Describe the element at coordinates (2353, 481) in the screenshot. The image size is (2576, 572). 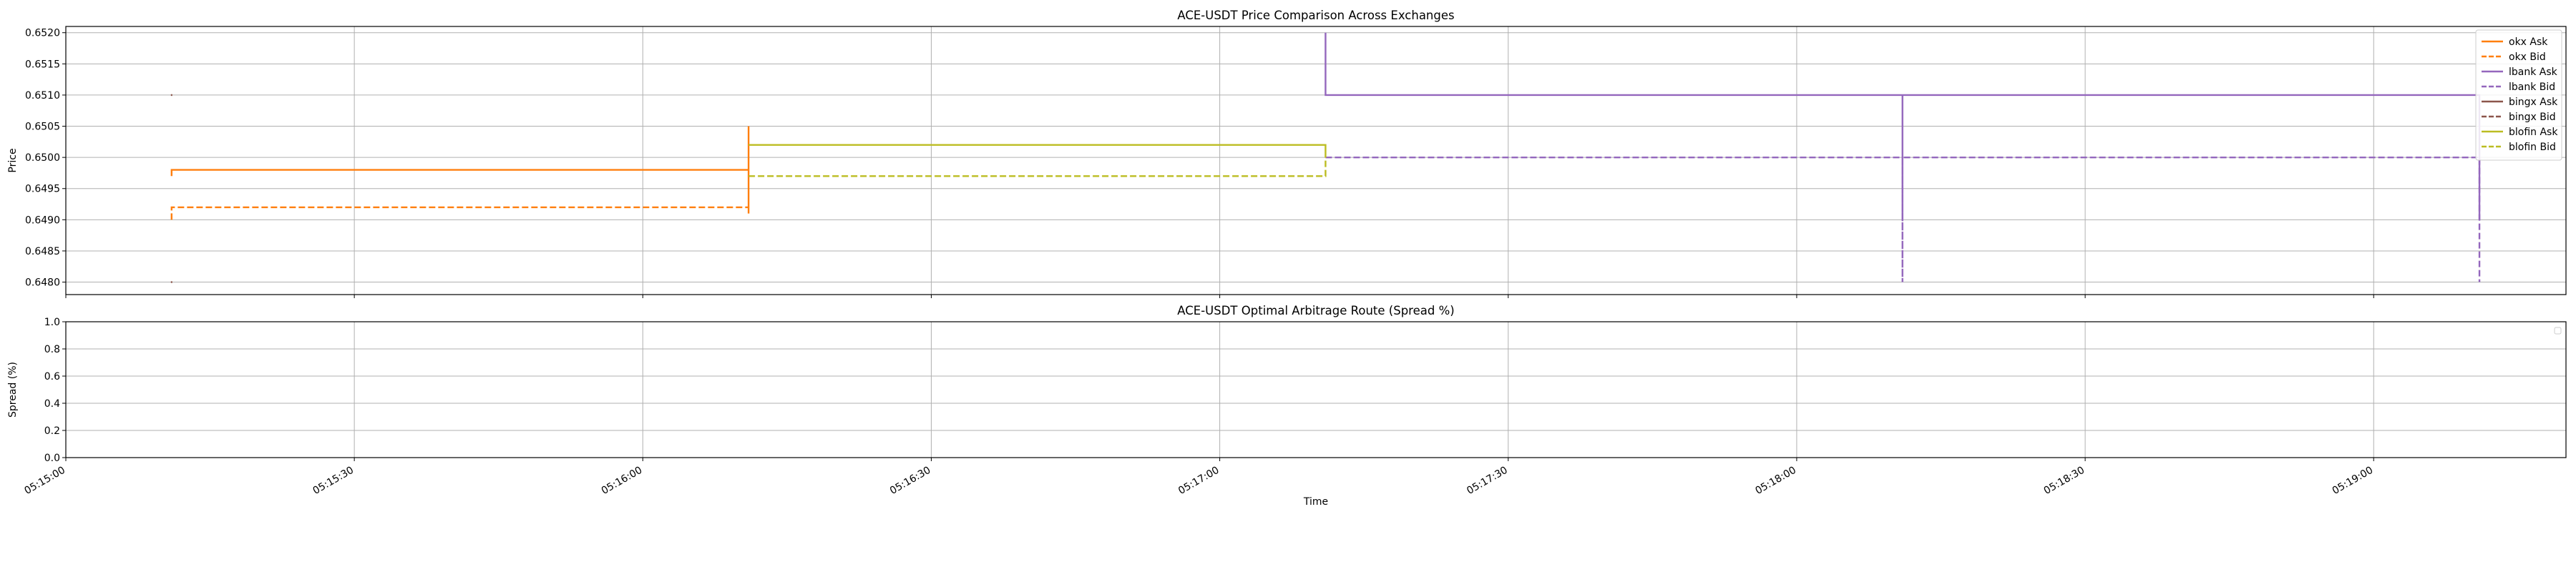
I see `x-tick-label: 05:19:00` at that location.